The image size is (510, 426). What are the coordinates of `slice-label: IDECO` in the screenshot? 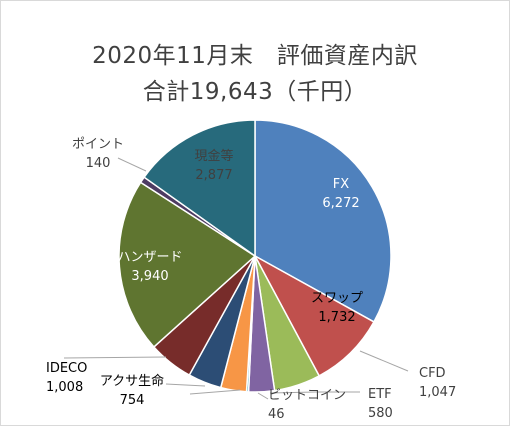 It's located at (66, 368).